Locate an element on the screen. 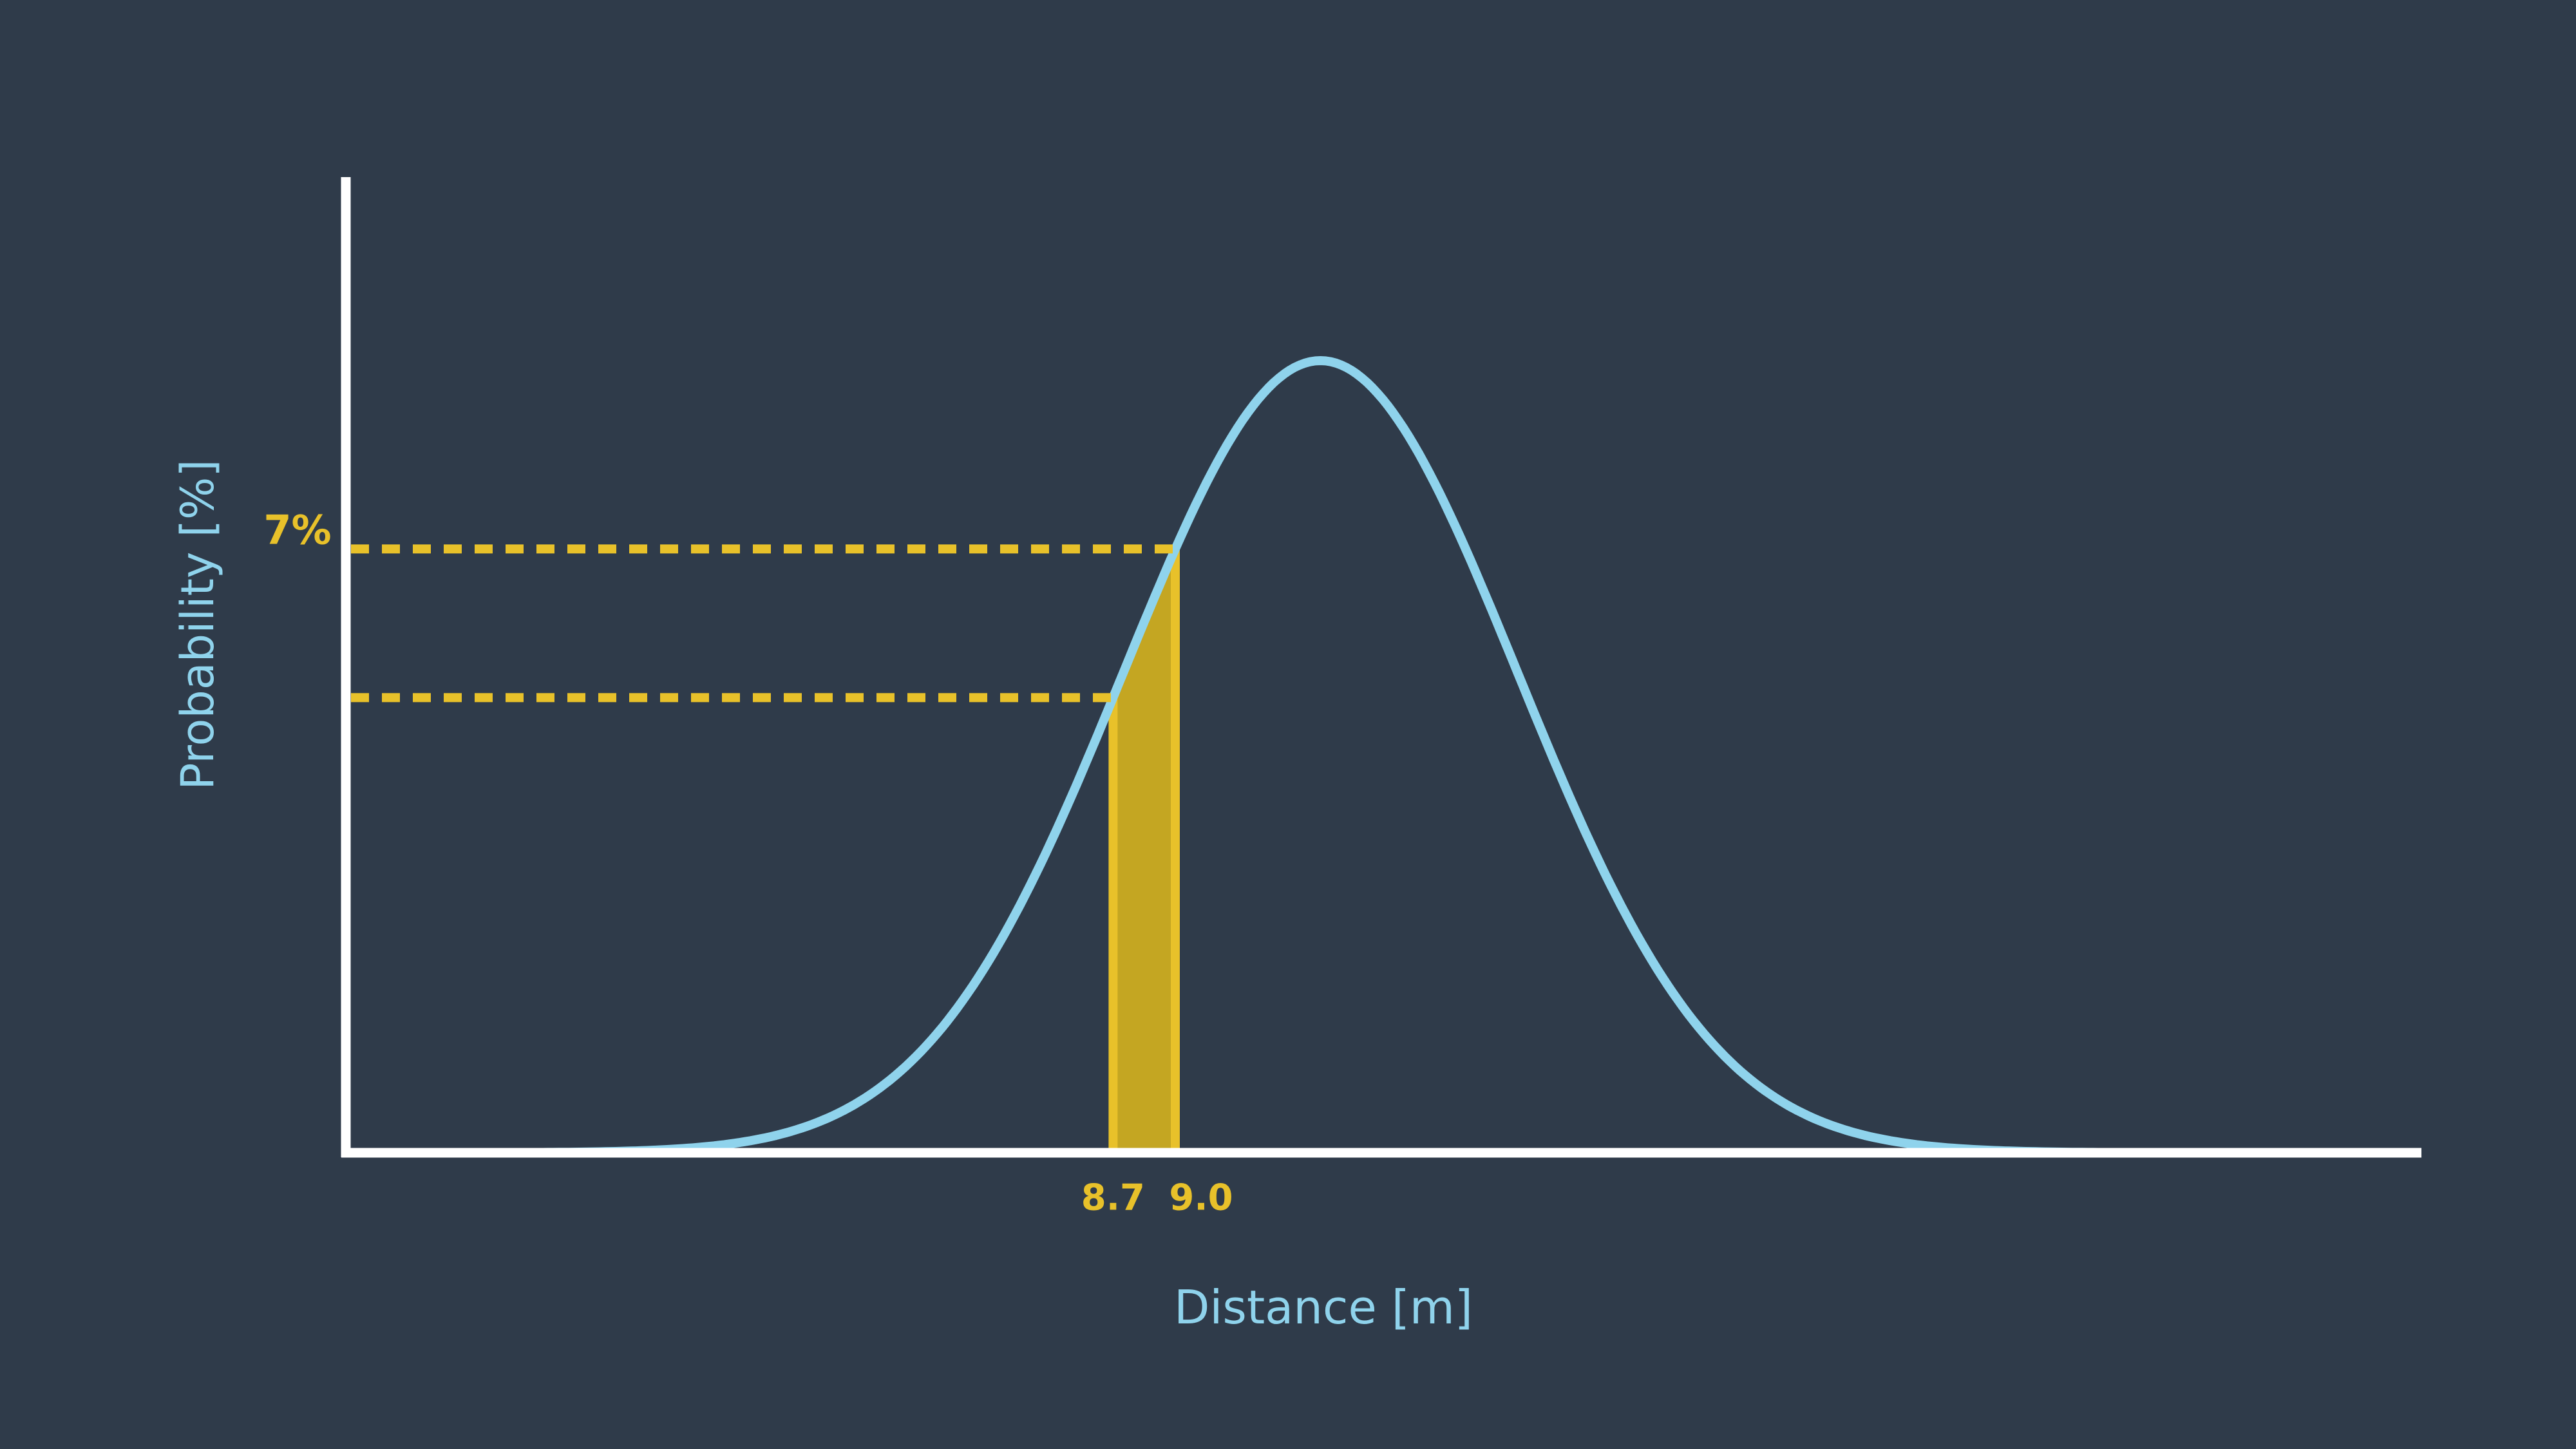 Image resolution: width=2576 pixels, height=1449 pixels. highlight-interval-fill is located at coordinates (1144, 851).